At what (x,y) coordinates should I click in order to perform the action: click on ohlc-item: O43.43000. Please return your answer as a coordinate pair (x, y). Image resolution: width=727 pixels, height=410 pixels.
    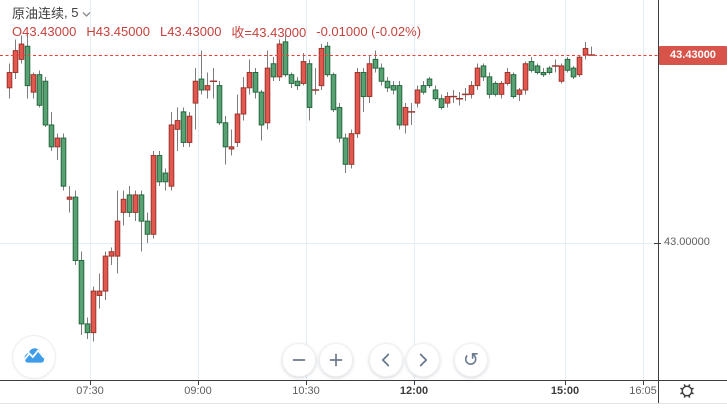
    Looking at the image, I should click on (44, 31).